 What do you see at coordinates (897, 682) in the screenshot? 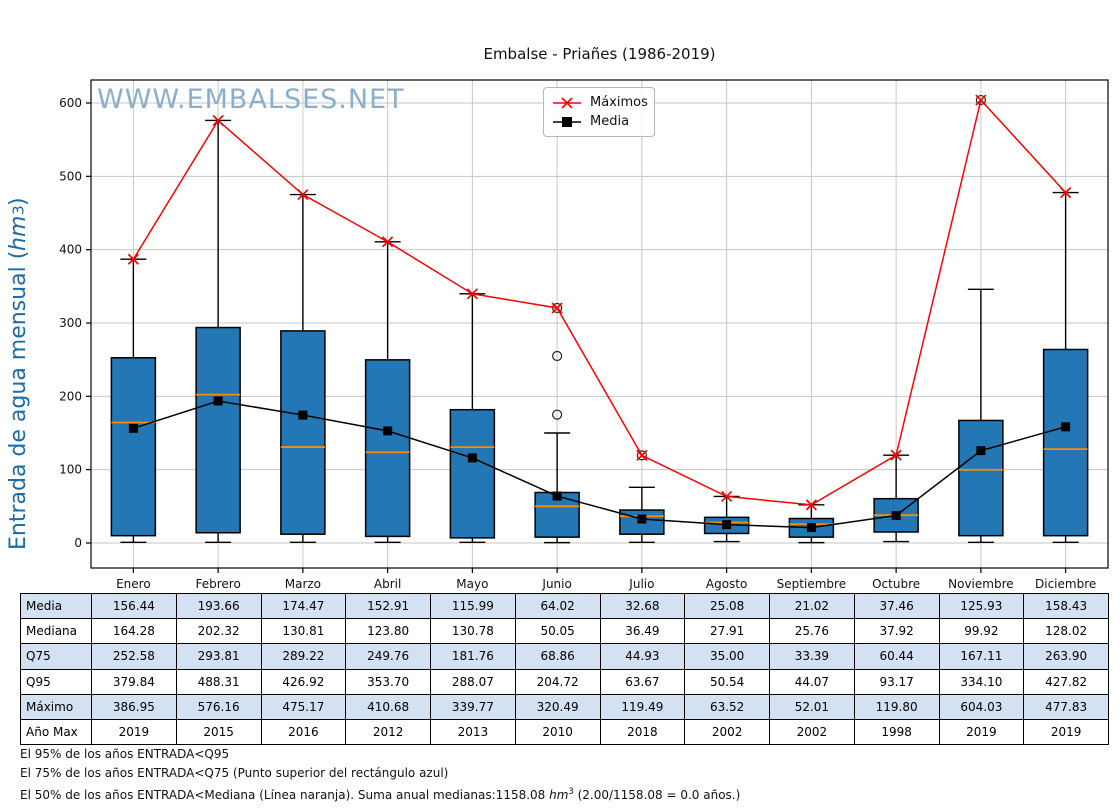
I see `table-cell: 93.17` at bounding box center [897, 682].